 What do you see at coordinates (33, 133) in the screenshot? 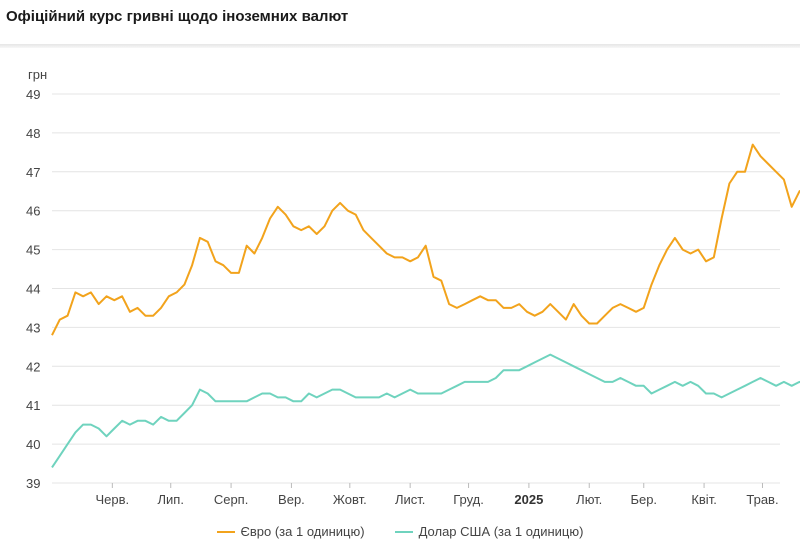
I see `y-tick-label: 48` at bounding box center [33, 133].